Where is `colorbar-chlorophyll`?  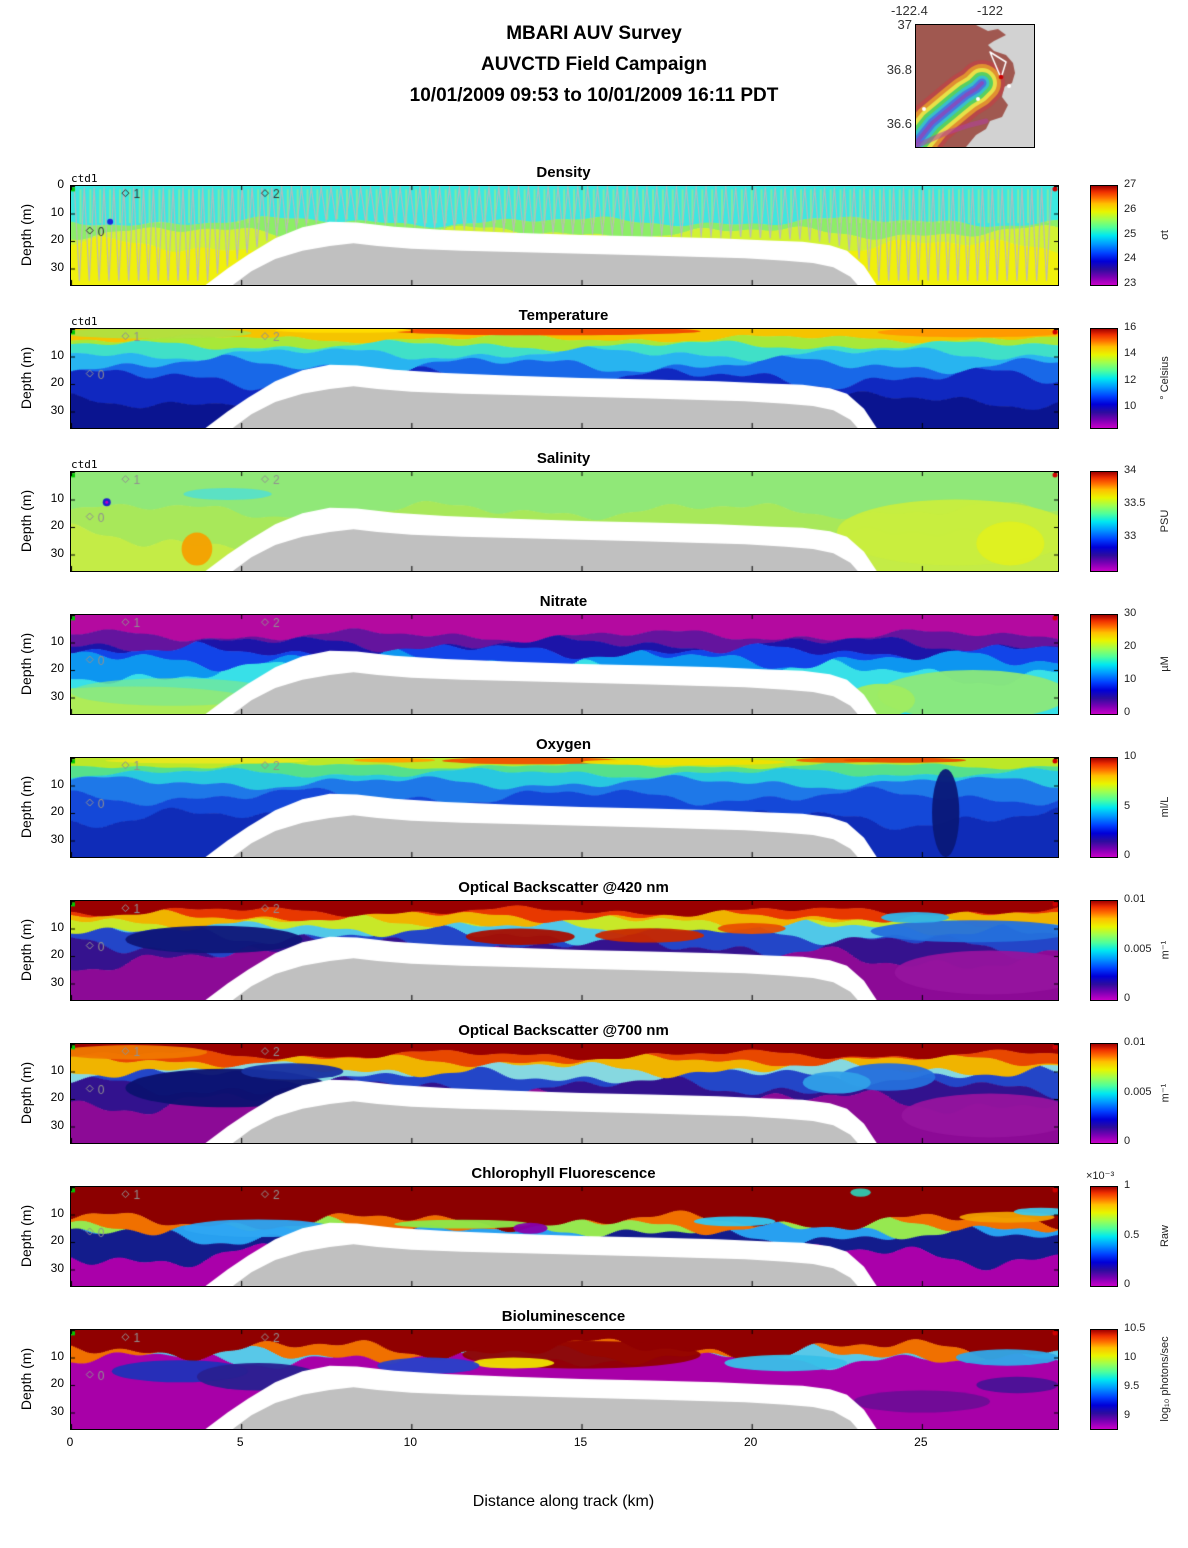 colorbar-chlorophyll is located at coordinates (1104, 1236).